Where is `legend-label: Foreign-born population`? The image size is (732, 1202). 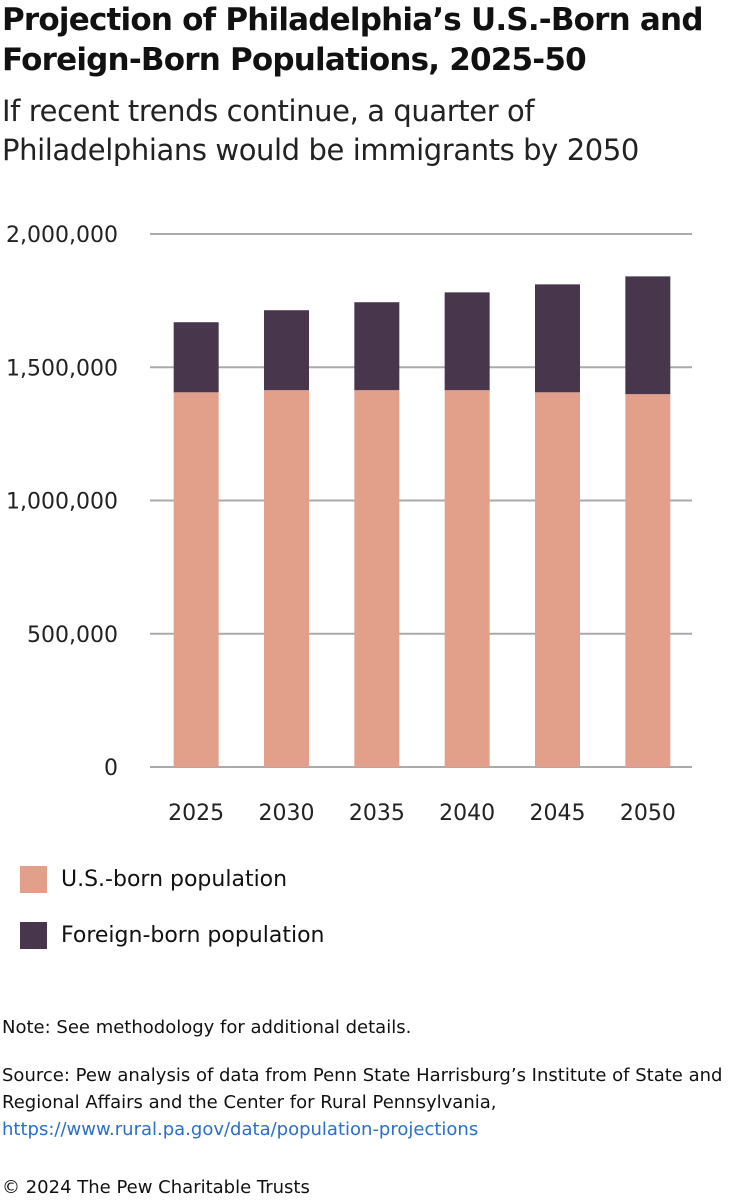
legend-label: Foreign-born population is located at coordinates (193, 935).